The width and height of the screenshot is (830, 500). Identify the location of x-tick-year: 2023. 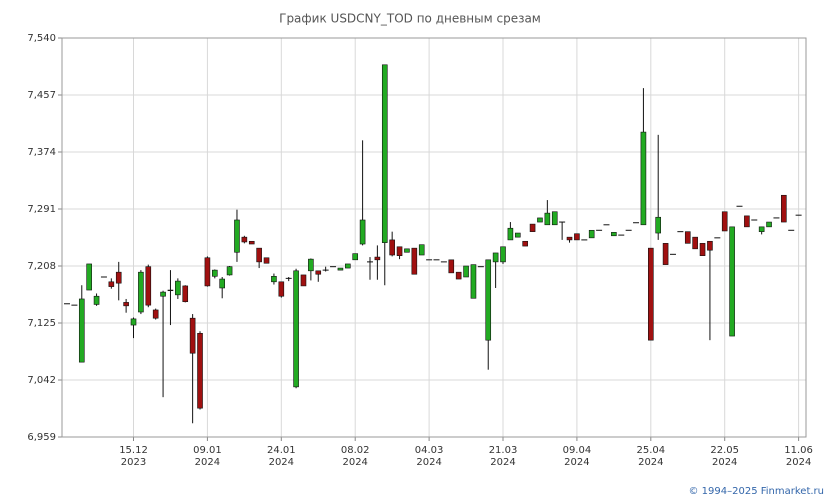
(133, 462).